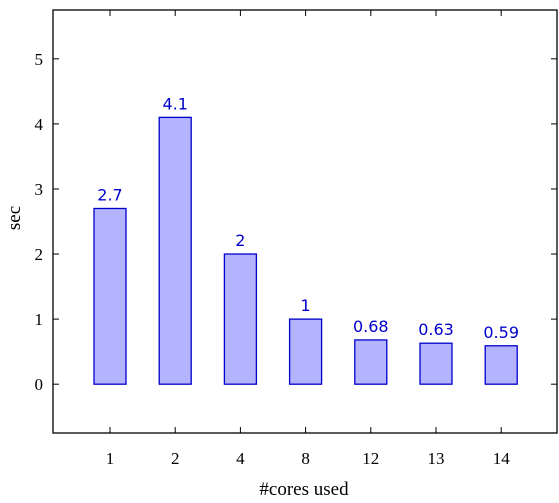  I want to click on y-tick-label: 4, so click(39, 124).